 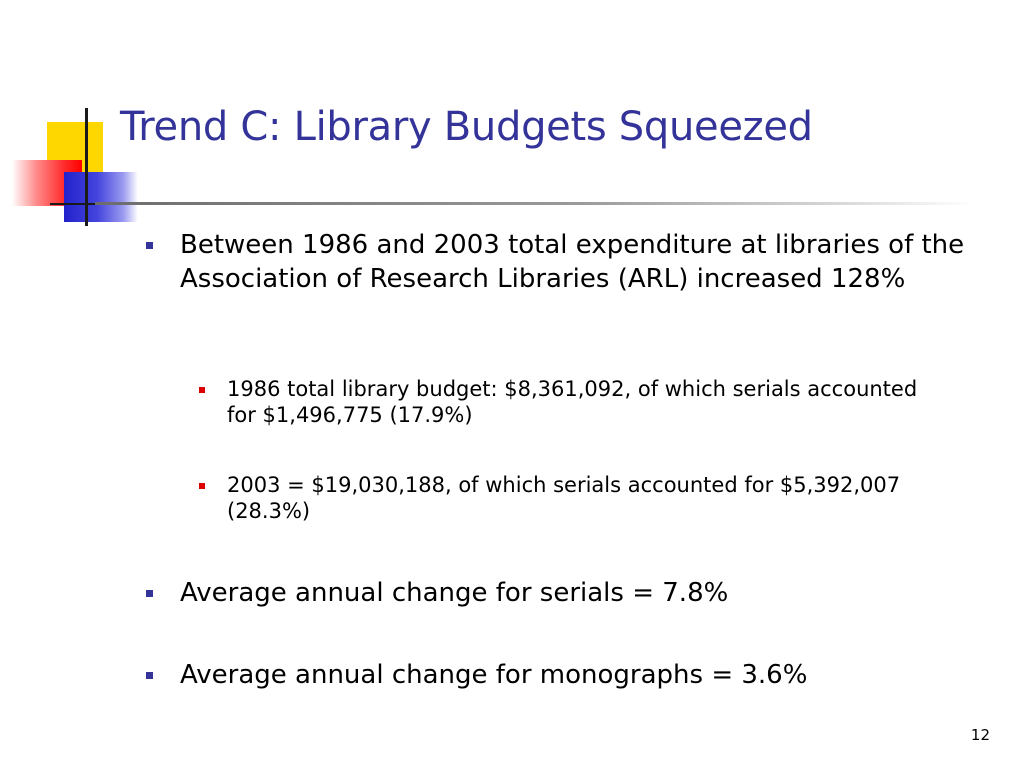 What do you see at coordinates (535, 203) in the screenshot?
I see `title-divider` at bounding box center [535, 203].